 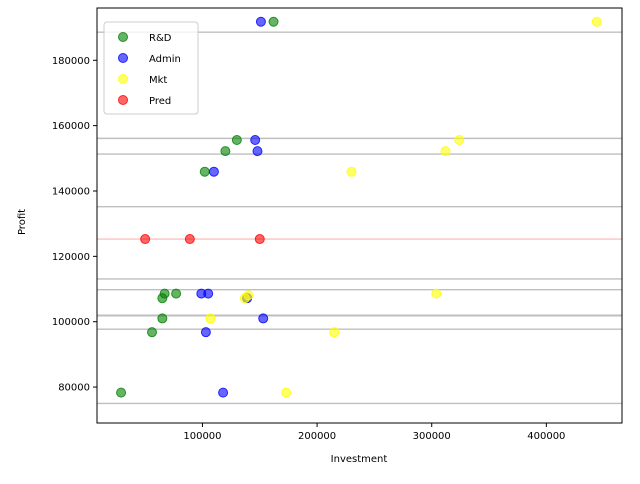 What do you see at coordinates (359, 459) in the screenshot?
I see `x-axis-label: Investment` at bounding box center [359, 459].